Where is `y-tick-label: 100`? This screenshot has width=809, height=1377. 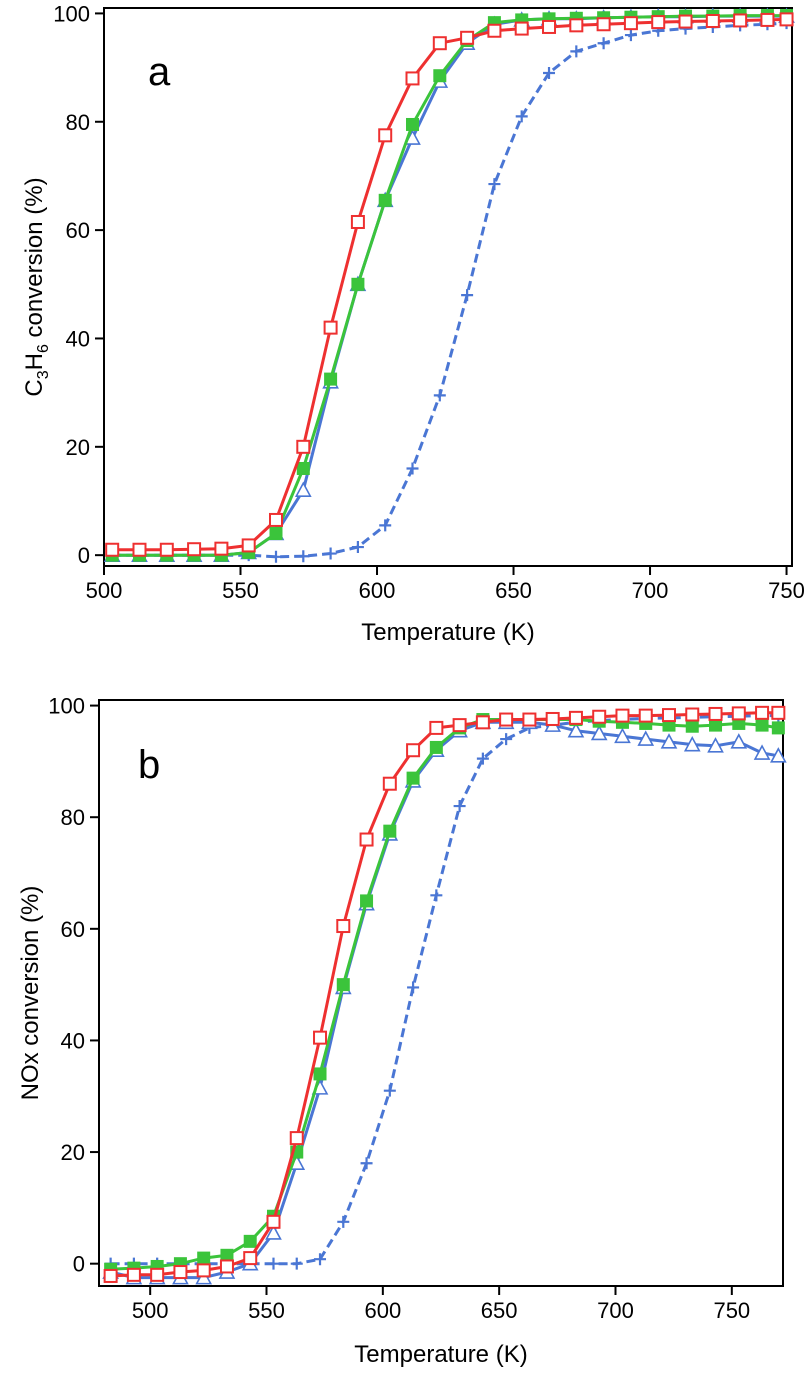 y-tick-label: 100 is located at coordinates (71, 13).